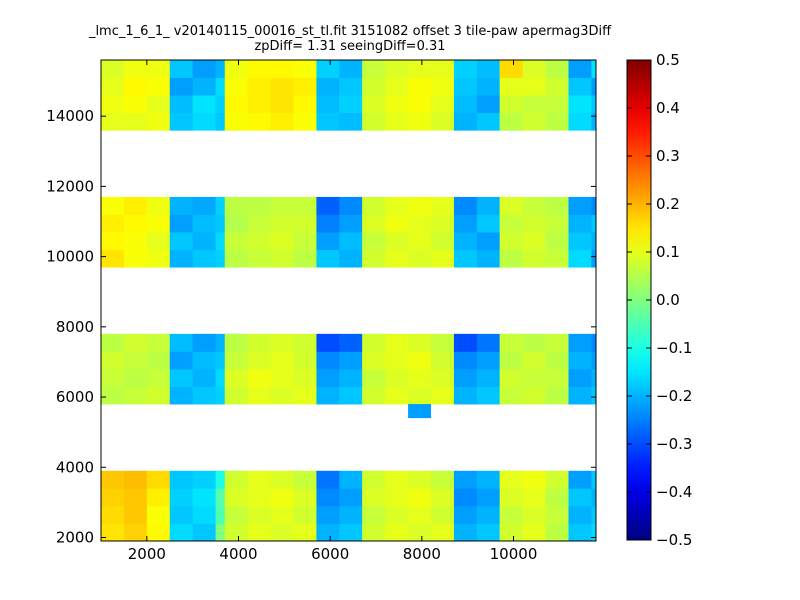 This screenshot has height=600, width=800. I want to click on colorbar-tick-label: 0.4, so click(668, 108).